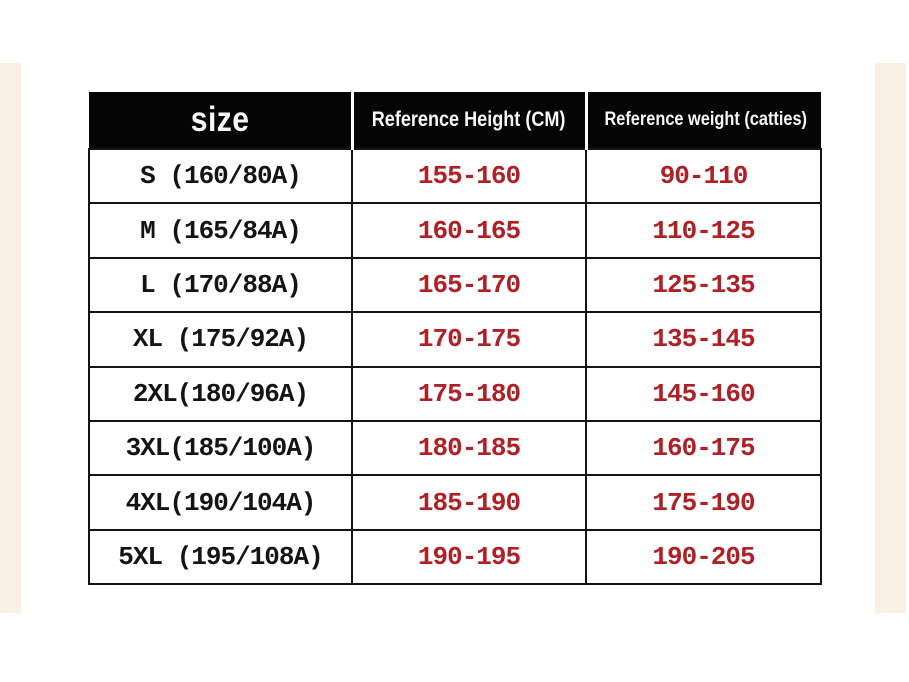  Describe the element at coordinates (220, 448) in the screenshot. I see `size-cell: 3XL(185/100A)` at that location.